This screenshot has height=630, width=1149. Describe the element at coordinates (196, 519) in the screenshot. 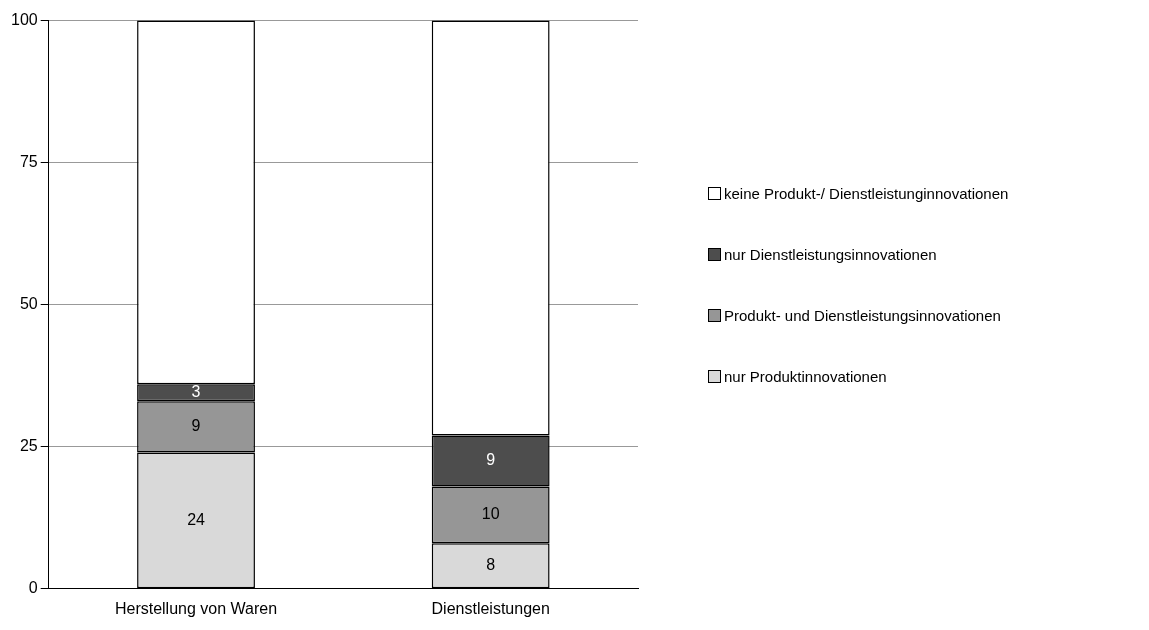

I see `data-label: 24` at that location.